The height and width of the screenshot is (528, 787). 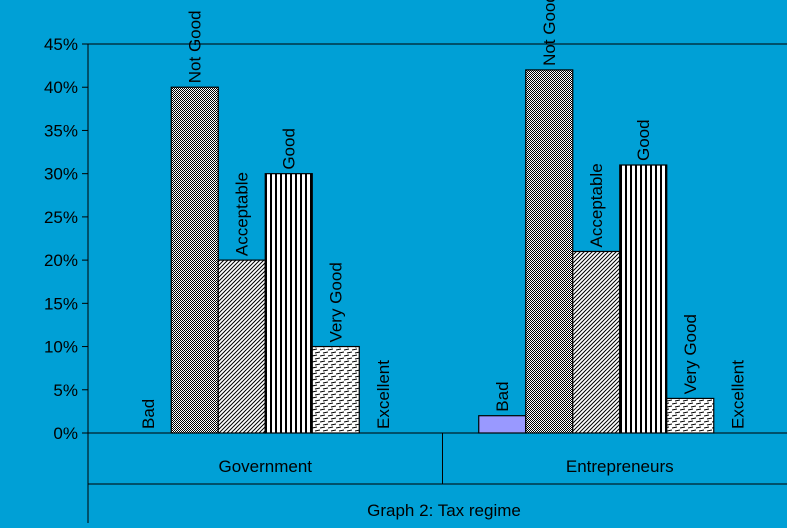 What do you see at coordinates (194, 260) in the screenshot?
I see `bar-government-not-good` at bounding box center [194, 260].